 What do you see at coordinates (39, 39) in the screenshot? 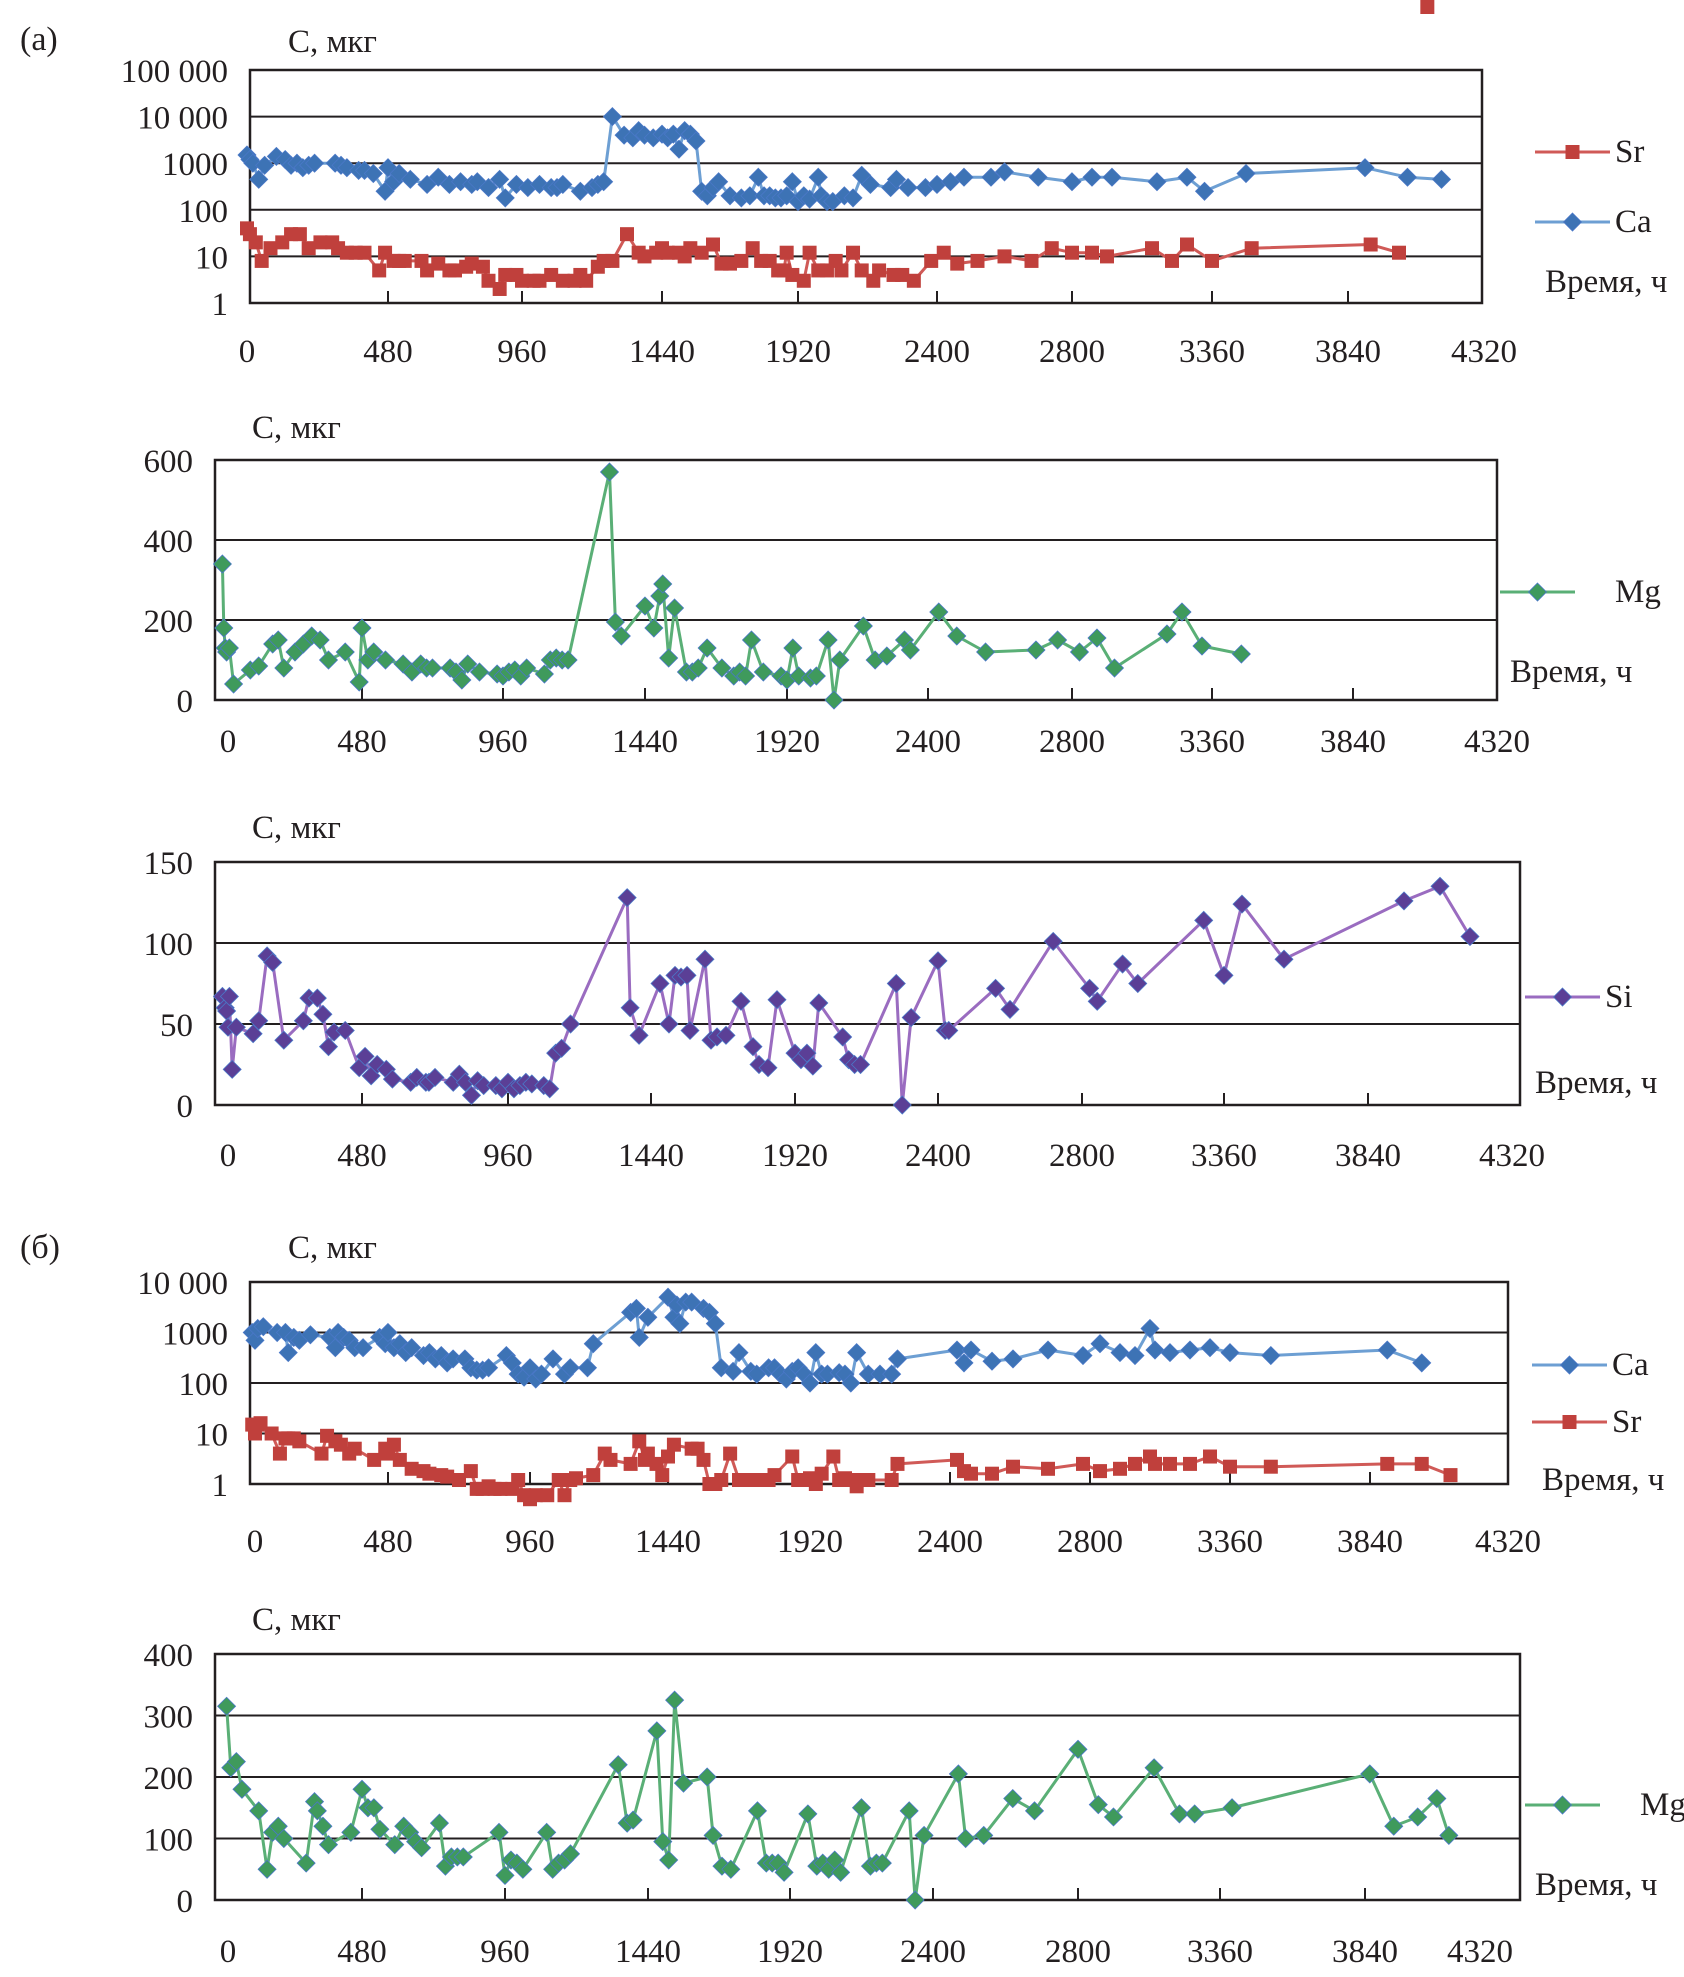
I see `panel-label-a: (a)` at bounding box center [39, 39].